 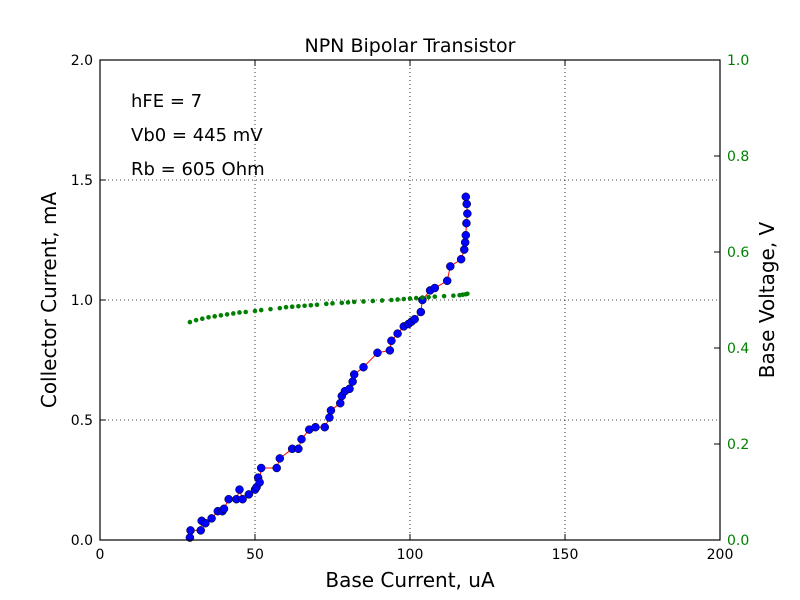 I want to click on y2-tick-label: 0.2, so click(x=738, y=445).